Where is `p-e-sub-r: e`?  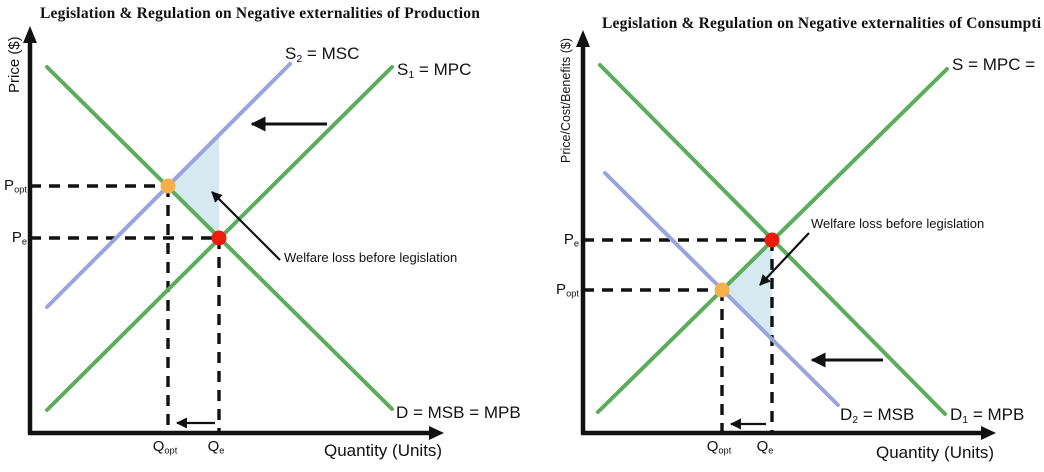
p-e-sub-r: e is located at coordinates (576, 243).